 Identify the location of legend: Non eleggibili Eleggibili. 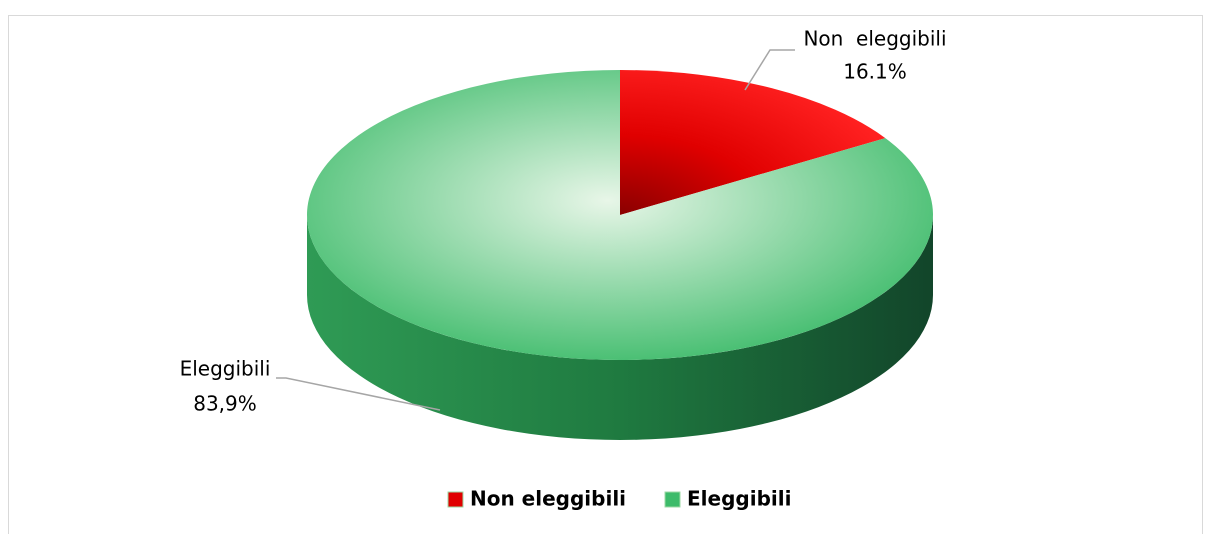
(619, 499).